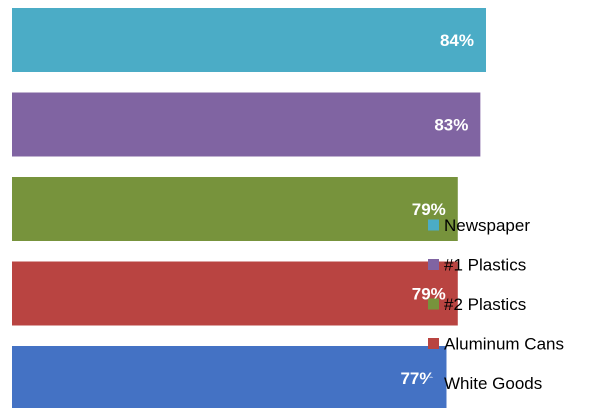 This screenshot has width=598, height=408. I want to click on bar-newspaper, so click(249, 40).